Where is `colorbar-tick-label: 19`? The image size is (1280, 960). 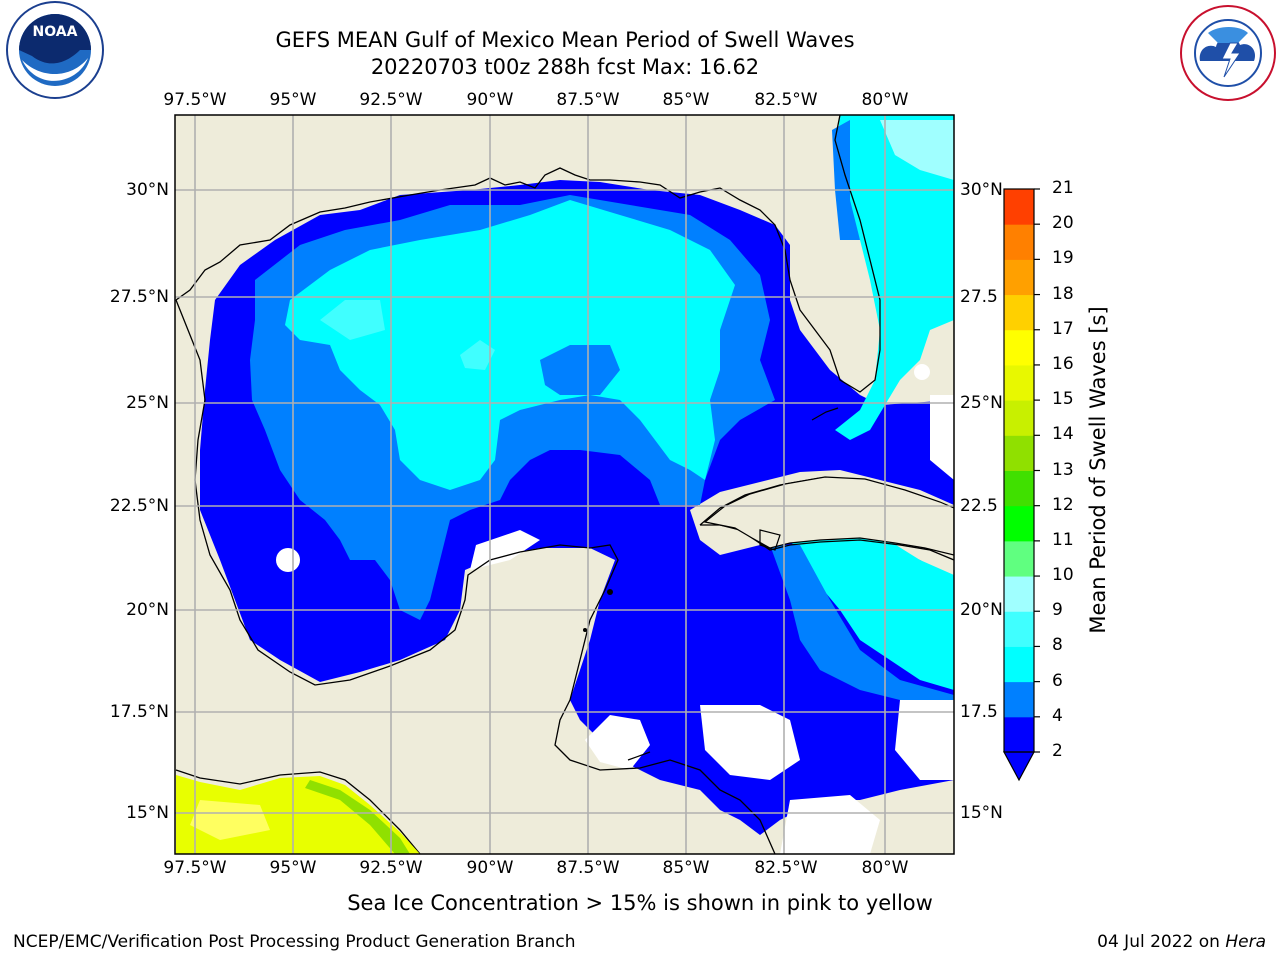
colorbar-tick-label: 19 is located at coordinates (1063, 258).